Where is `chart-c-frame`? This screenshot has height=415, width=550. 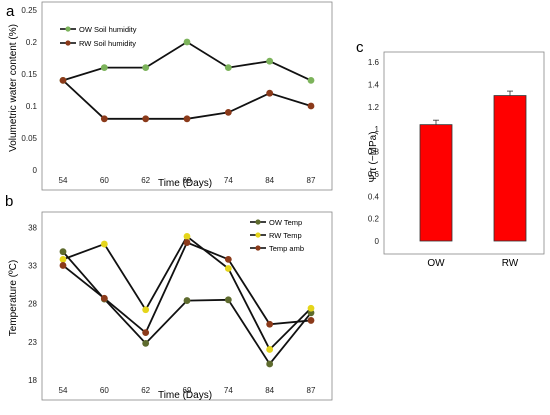
chart-c-frame is located at coordinates (464, 153).